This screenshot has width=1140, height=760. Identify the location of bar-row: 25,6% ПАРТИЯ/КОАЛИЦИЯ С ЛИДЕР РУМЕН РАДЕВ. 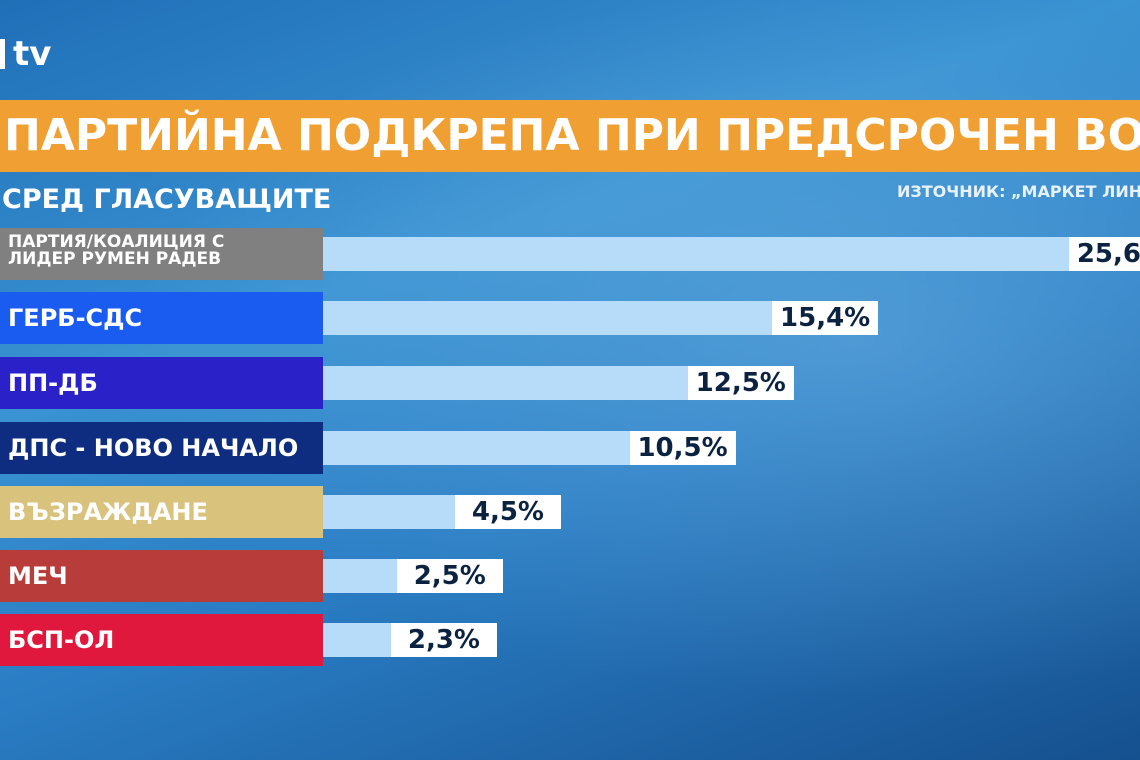
(570, 254).